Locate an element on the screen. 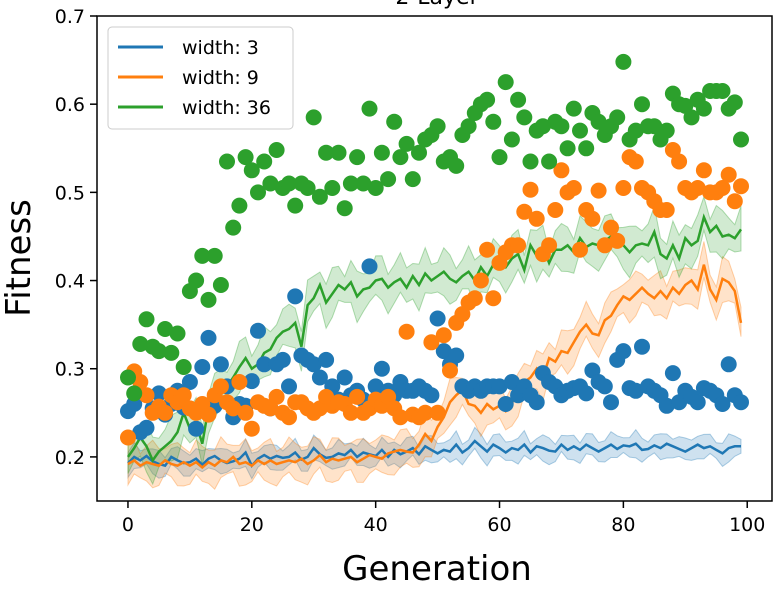  y-tick-label: 0.6 is located at coordinates (70, 105).